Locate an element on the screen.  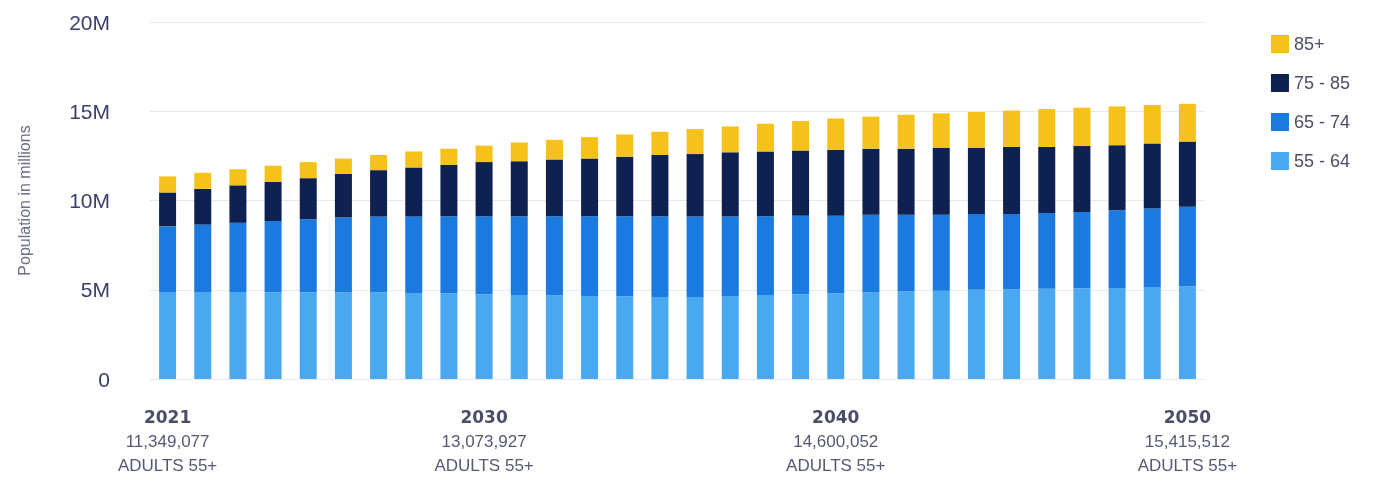
x-tick-label: 2021 is located at coordinates (167, 417).